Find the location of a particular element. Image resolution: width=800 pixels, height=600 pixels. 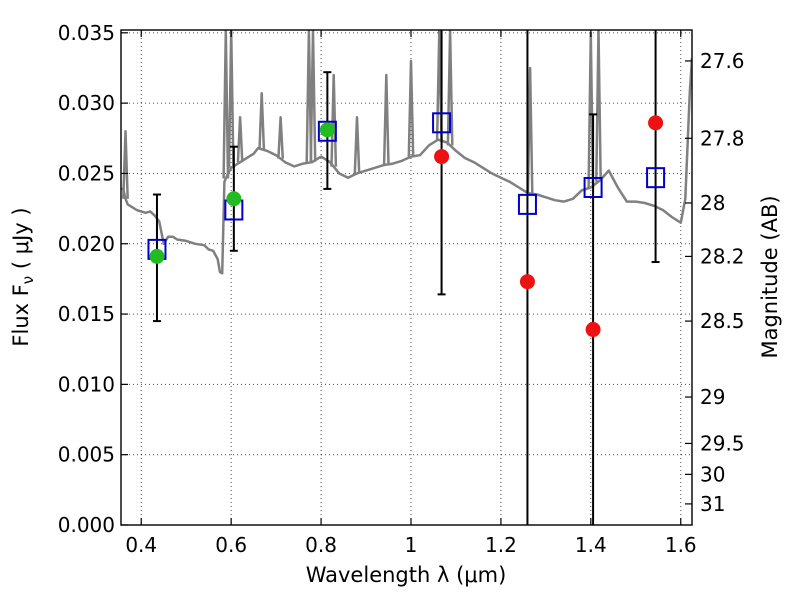

x-tick-label: 1.2 is located at coordinates (501, 545).